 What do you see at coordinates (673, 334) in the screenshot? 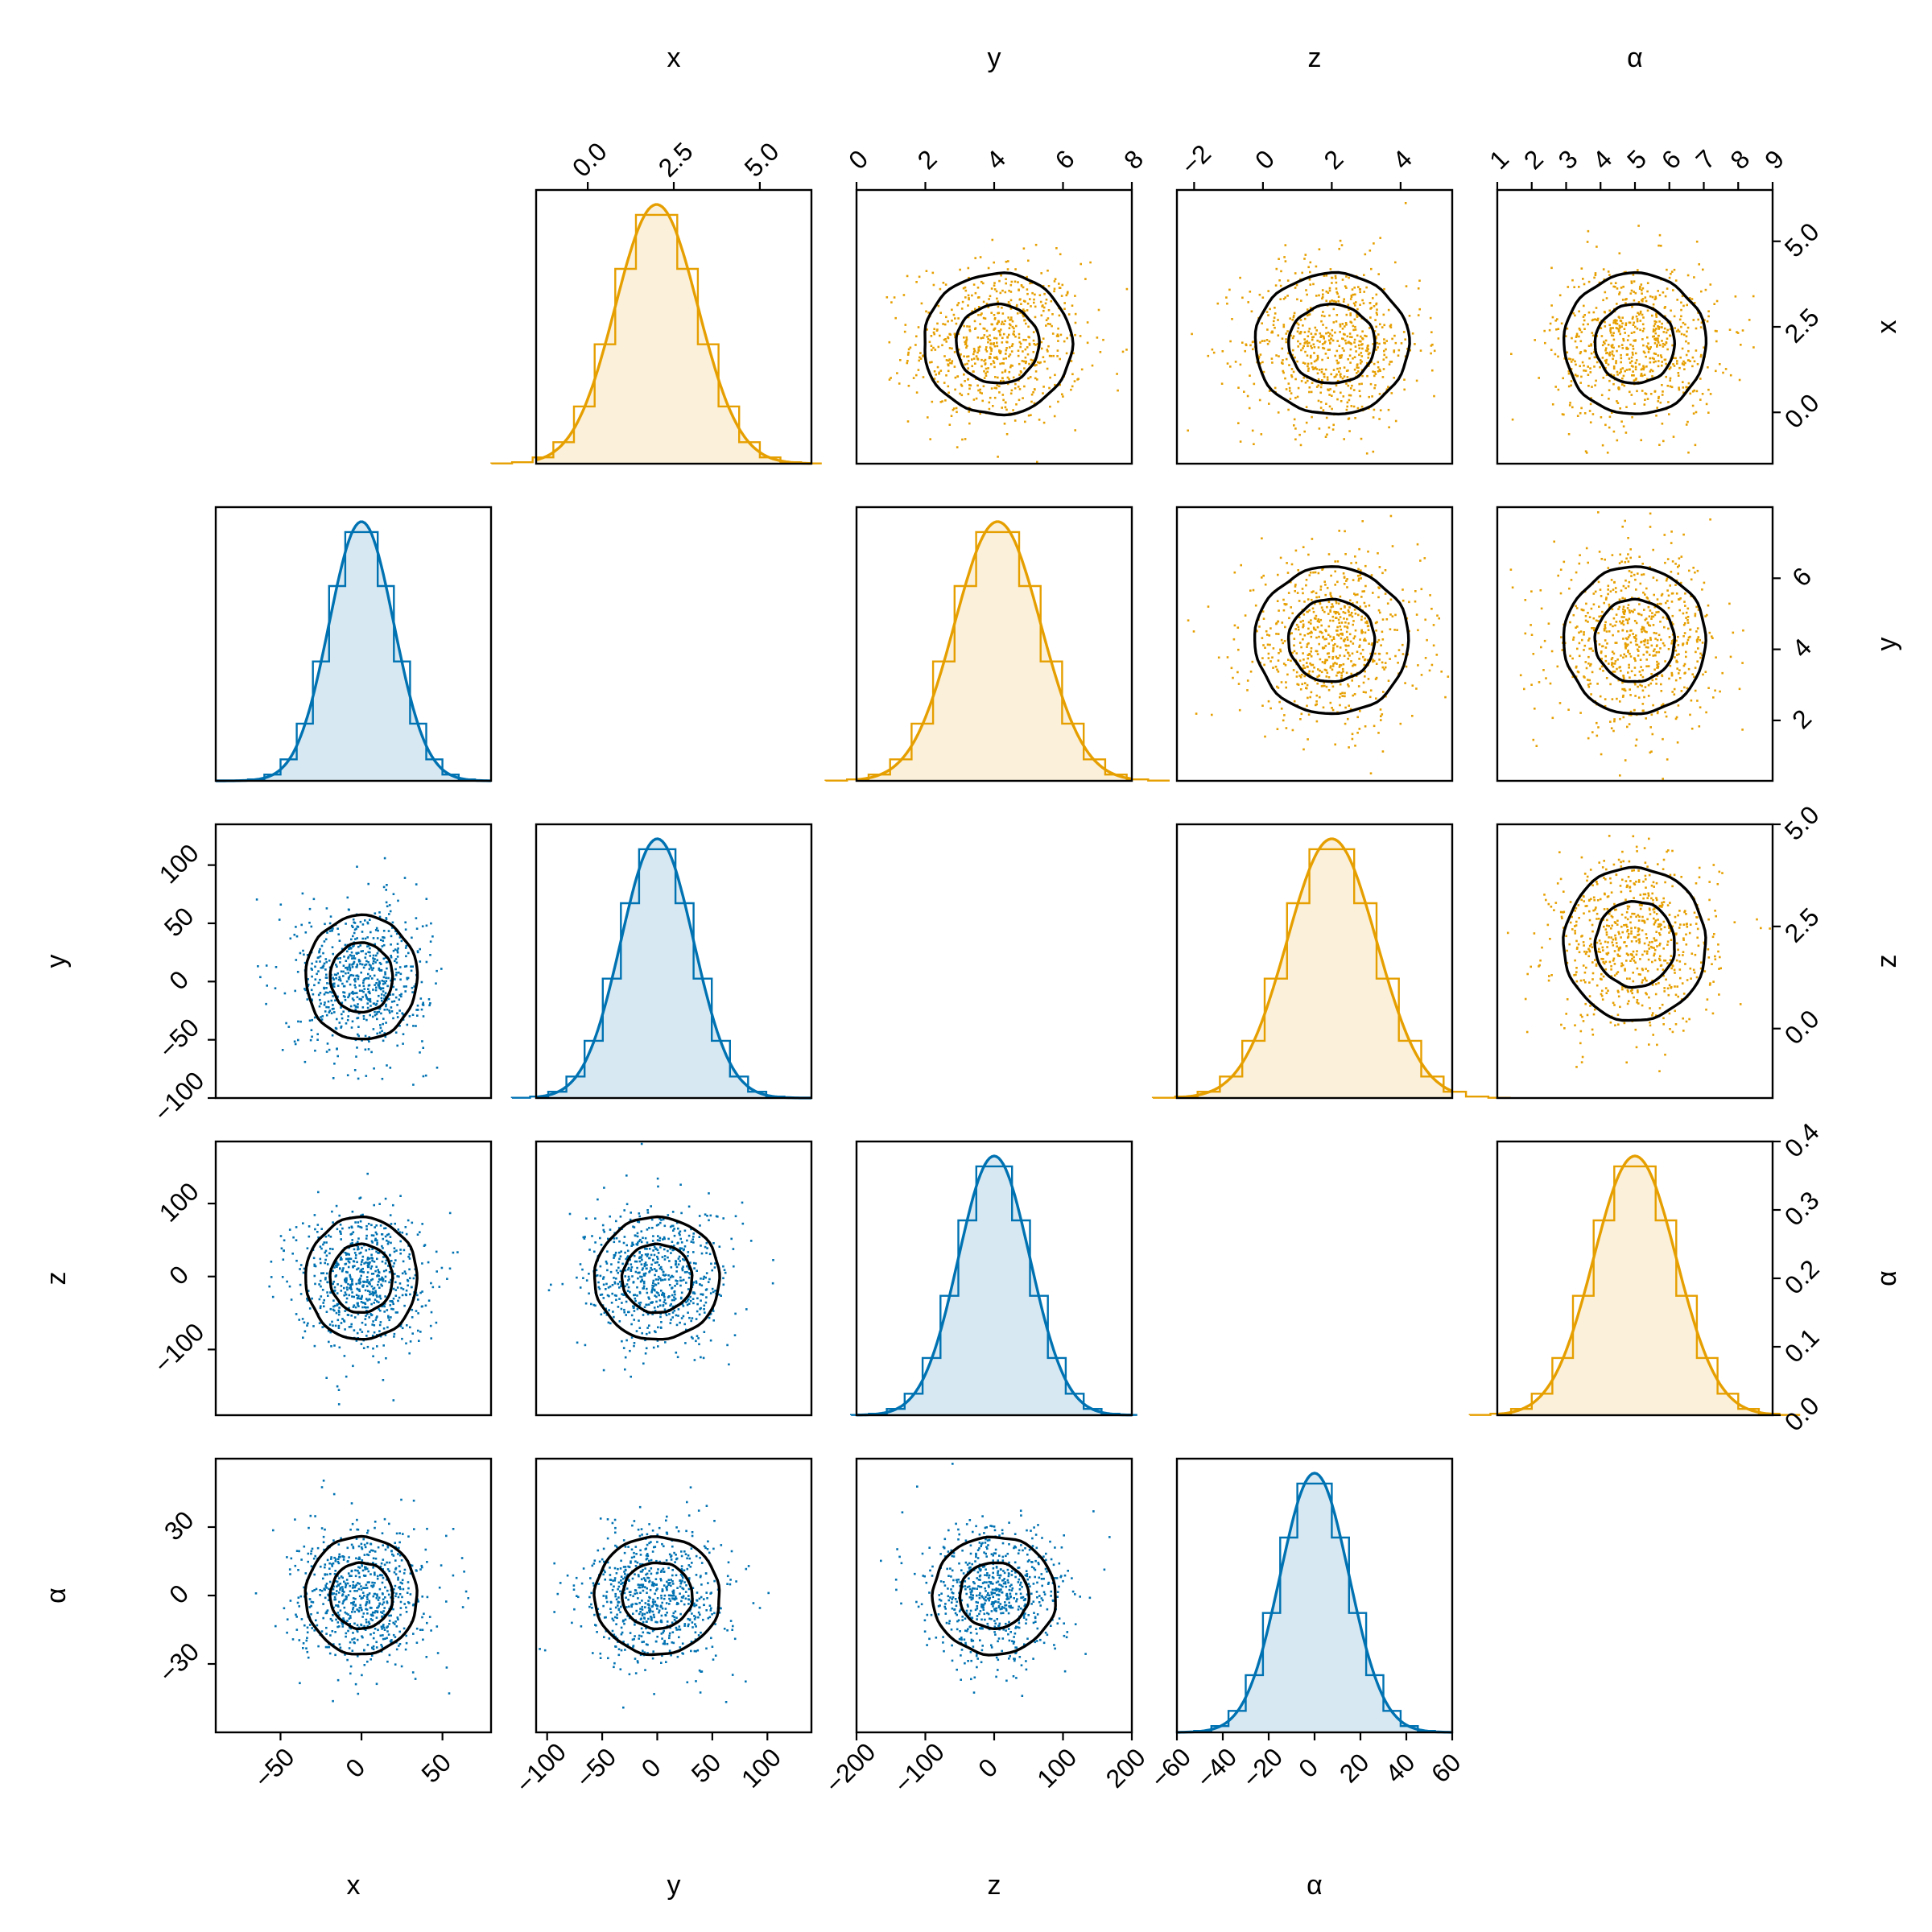
I see `density-area` at bounding box center [673, 334].